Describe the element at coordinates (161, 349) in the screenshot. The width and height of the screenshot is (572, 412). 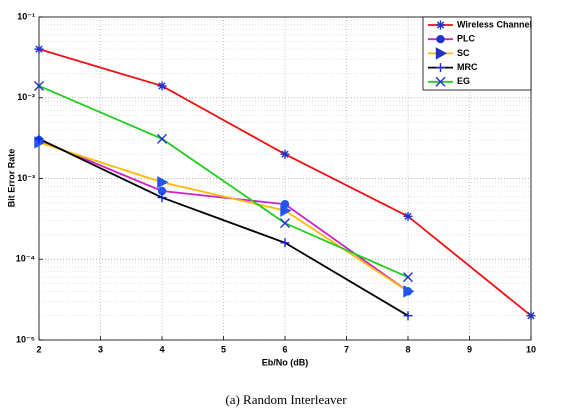
I see `x-tick-label: 4` at that location.